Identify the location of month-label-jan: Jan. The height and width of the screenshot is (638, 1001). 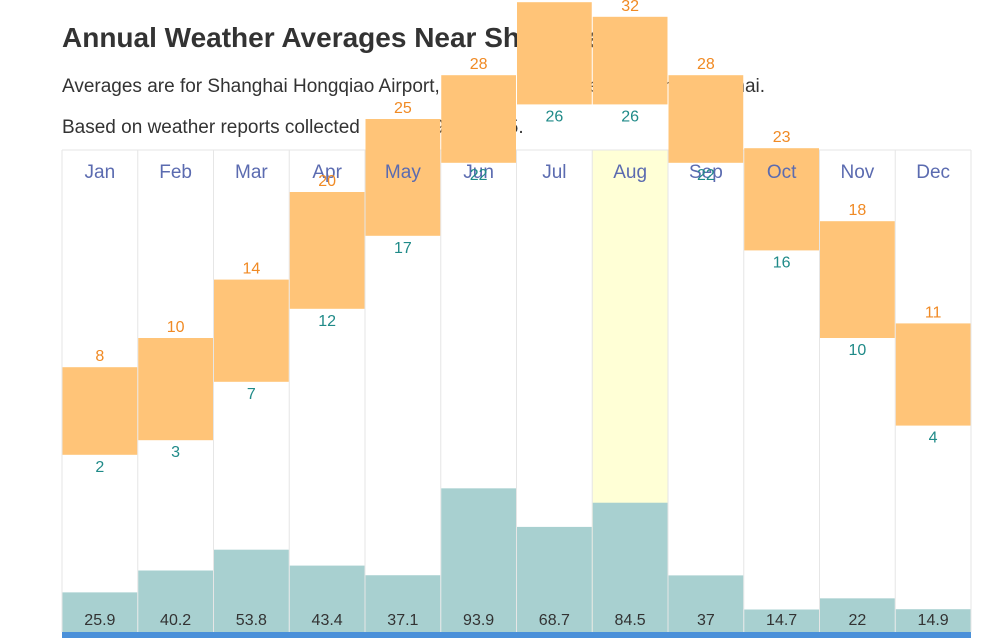
(100, 172).